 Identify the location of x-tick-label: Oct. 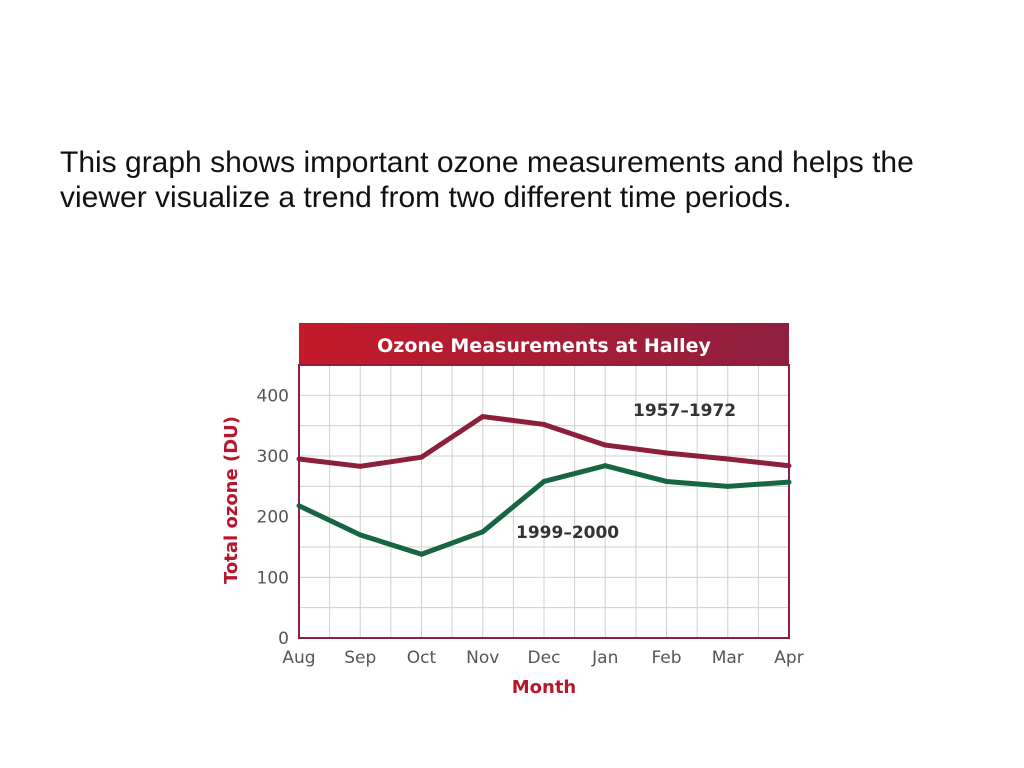
(422, 658).